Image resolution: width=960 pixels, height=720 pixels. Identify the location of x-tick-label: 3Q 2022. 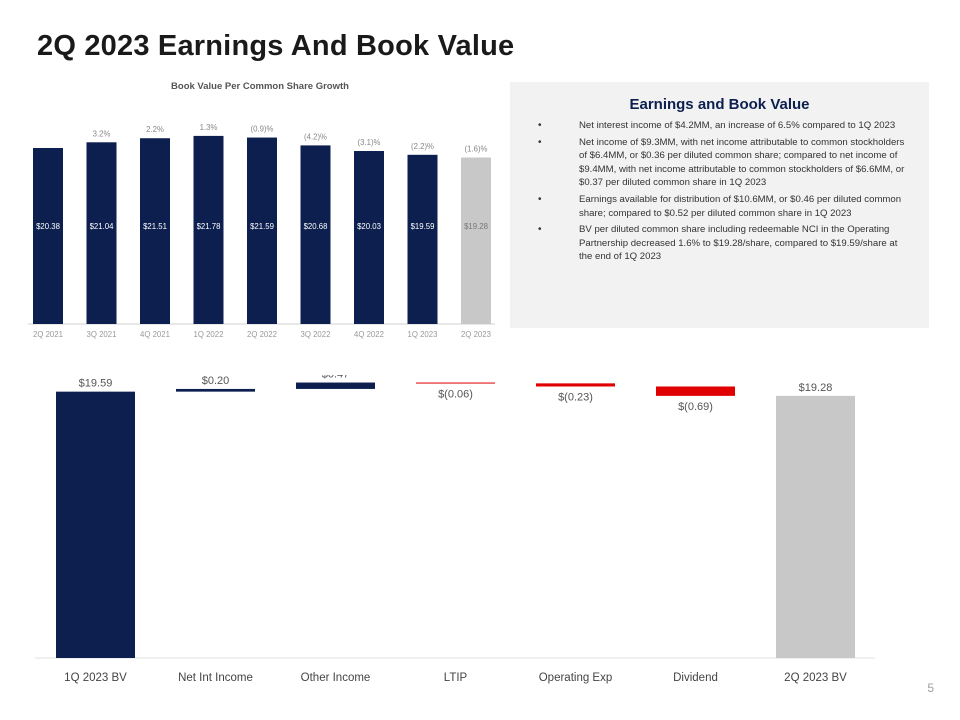
(316, 334).